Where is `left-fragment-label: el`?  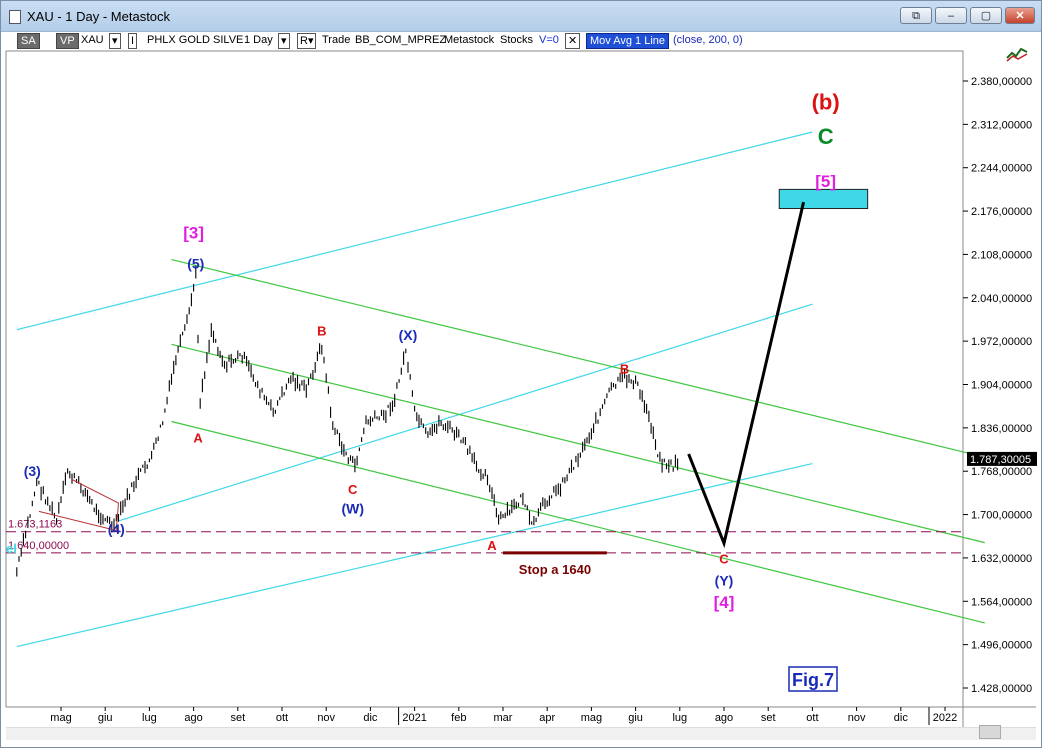
left-fragment-label: el is located at coordinates (11, 548).